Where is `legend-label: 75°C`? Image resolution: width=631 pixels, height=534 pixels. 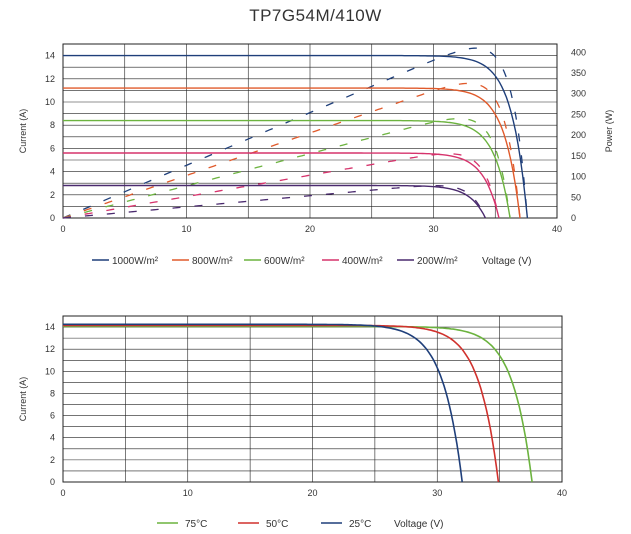
legend-label: 75°C is located at coordinates (196, 524).